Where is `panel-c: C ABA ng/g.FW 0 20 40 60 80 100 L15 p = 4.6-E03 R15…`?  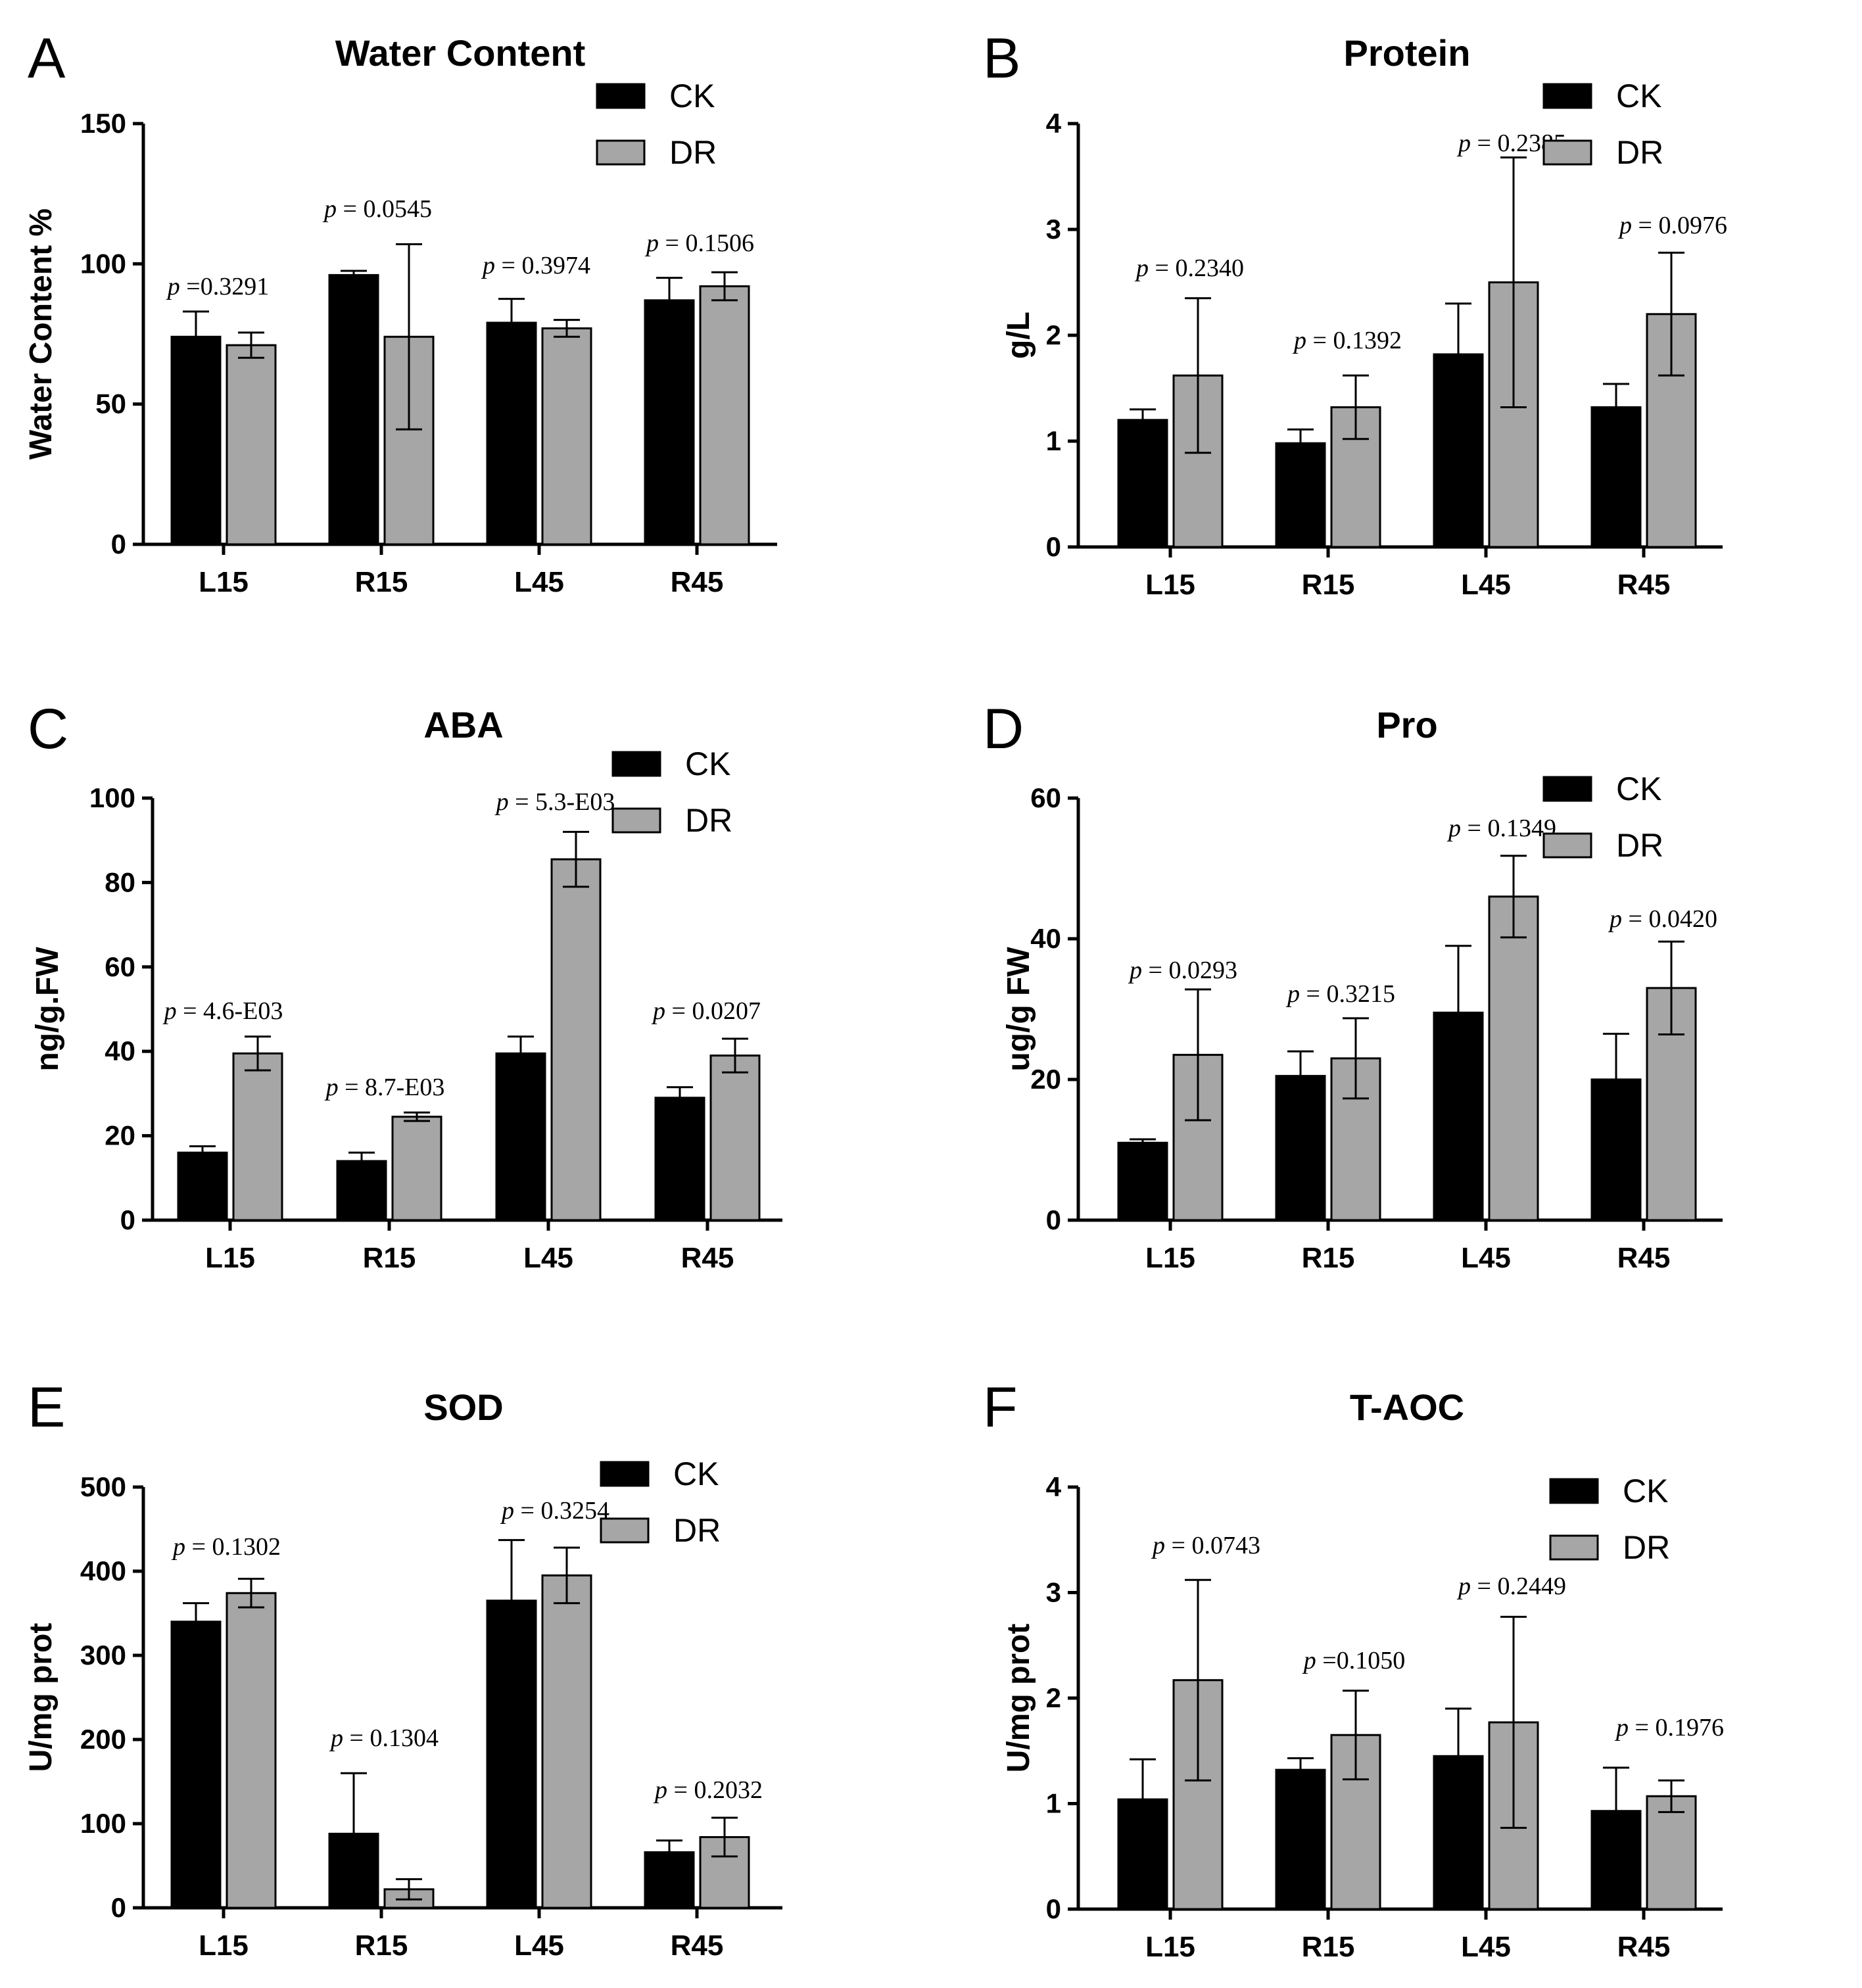
panel-c: C ABA ng/g.FW 0 20 40 60 80 100 L15 p = 4.6-E03 R15… is located at coordinates (405, 986).